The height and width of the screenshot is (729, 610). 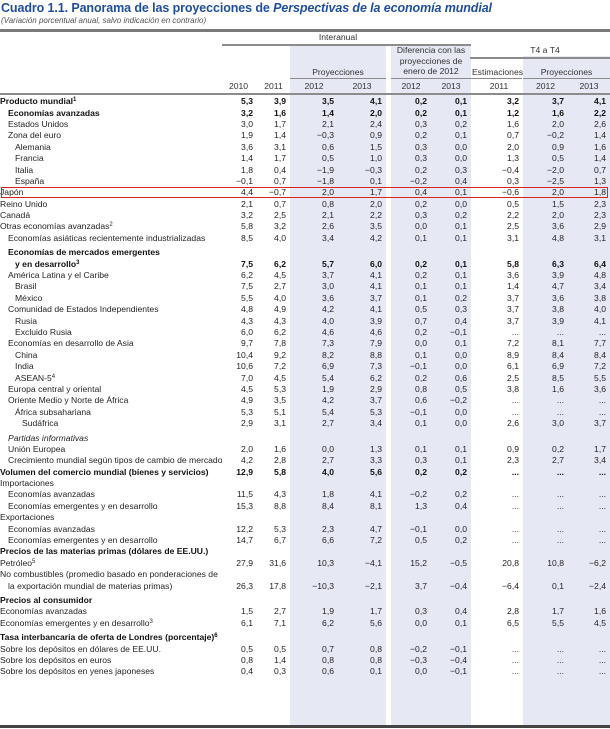 What do you see at coordinates (431, 385) in the screenshot?
I see `shade-diferencia` at bounding box center [431, 385].